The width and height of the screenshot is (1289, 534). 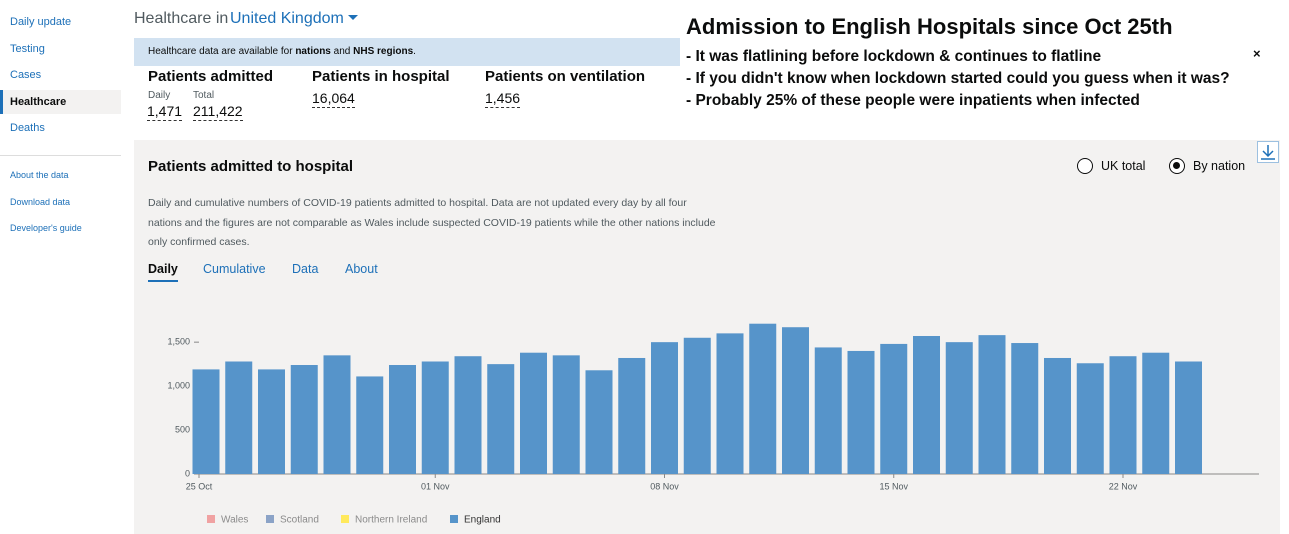 What do you see at coordinates (159, 95) in the screenshot?
I see `summary-label: Daily` at bounding box center [159, 95].